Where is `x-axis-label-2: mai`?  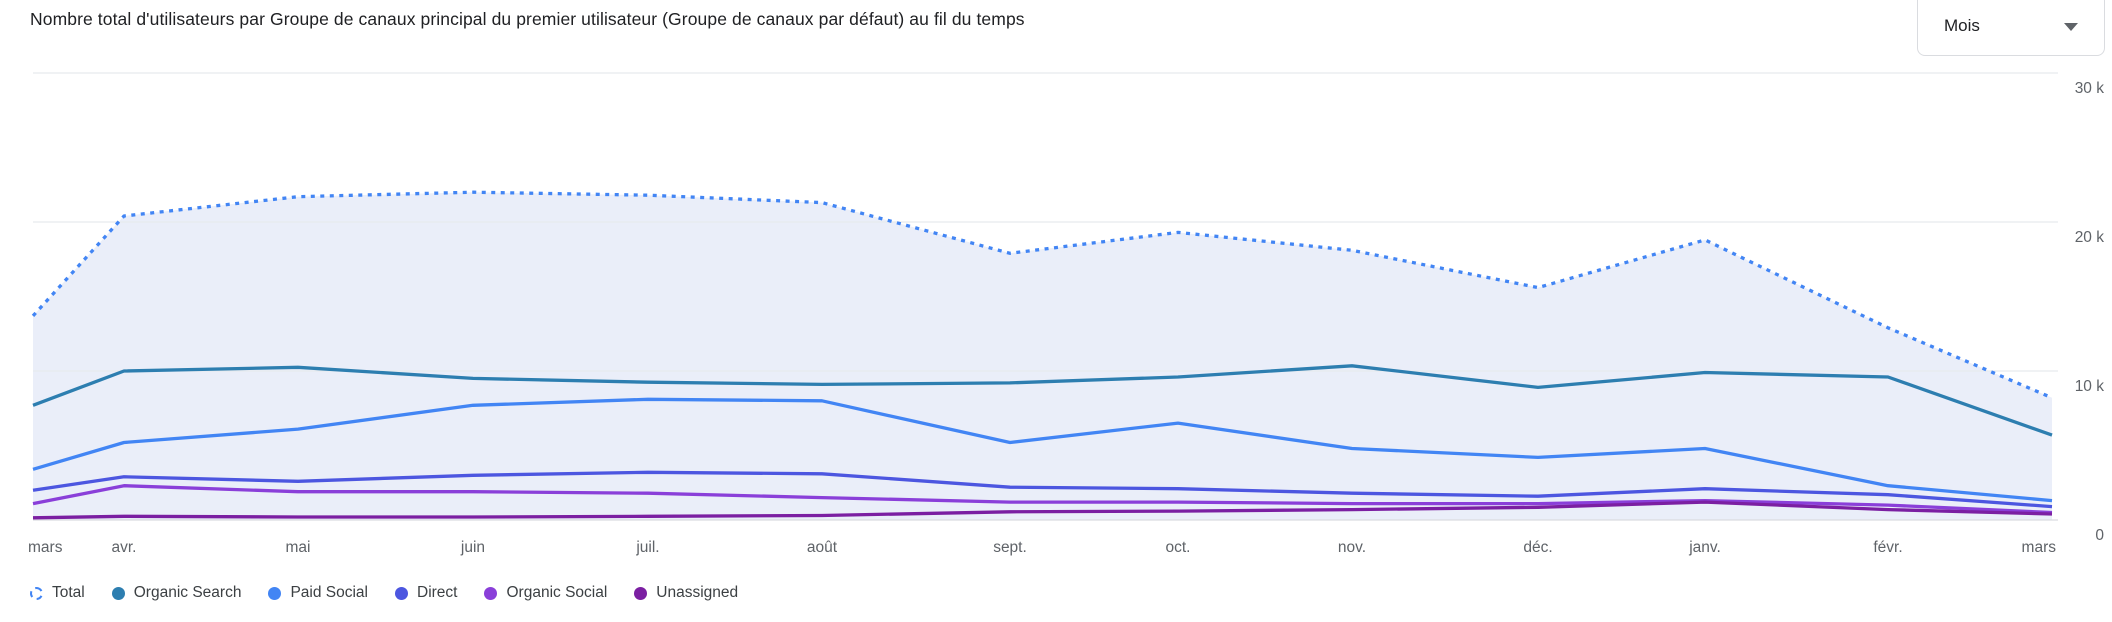 x-axis-label-2: mai is located at coordinates (298, 547).